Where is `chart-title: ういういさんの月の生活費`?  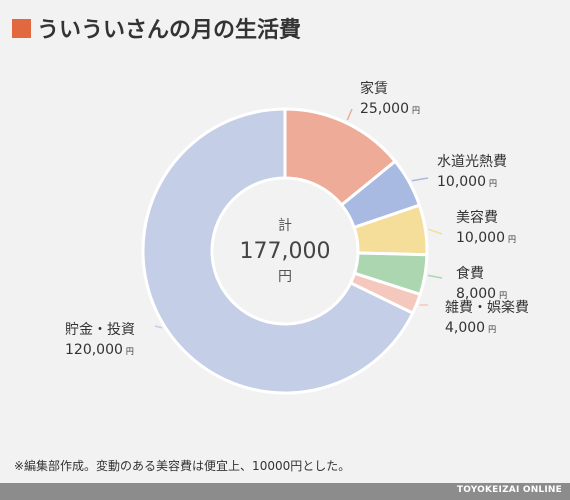 chart-title: ういういさんの月の生活費 is located at coordinates (156, 28).